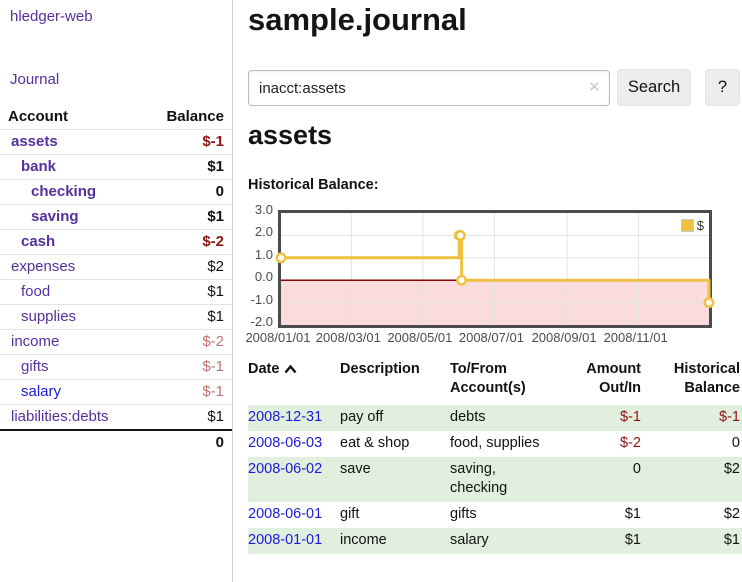 Image resolution: width=742 pixels, height=582 pixels. I want to click on sidebar-item-journal: Journal, so click(35, 79).